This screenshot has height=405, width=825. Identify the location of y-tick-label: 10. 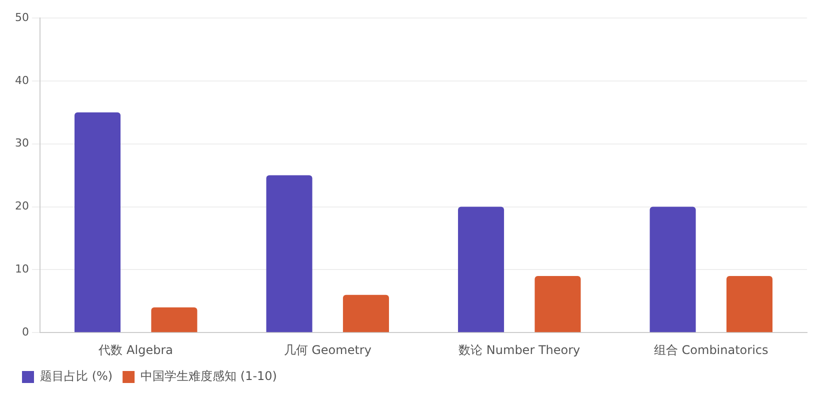
(21, 269).